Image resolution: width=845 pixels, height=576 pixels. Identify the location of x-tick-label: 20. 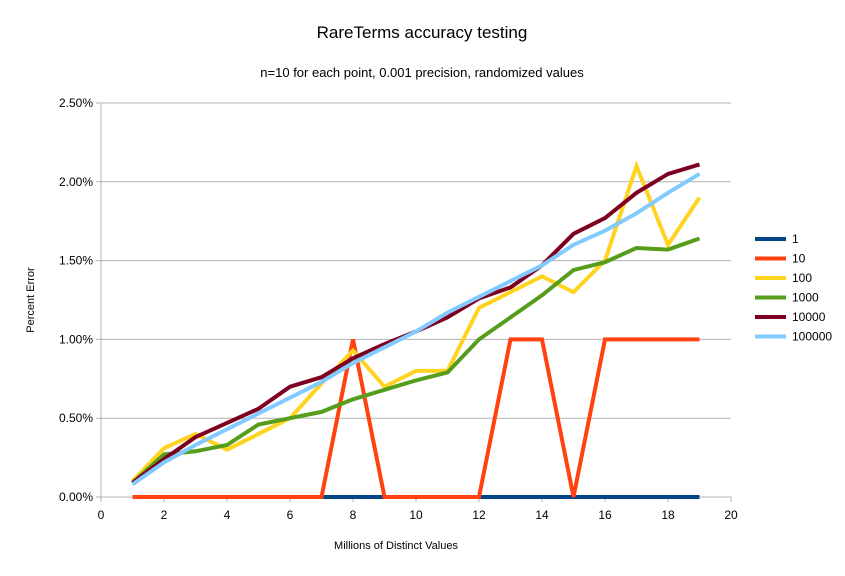
(731, 515).